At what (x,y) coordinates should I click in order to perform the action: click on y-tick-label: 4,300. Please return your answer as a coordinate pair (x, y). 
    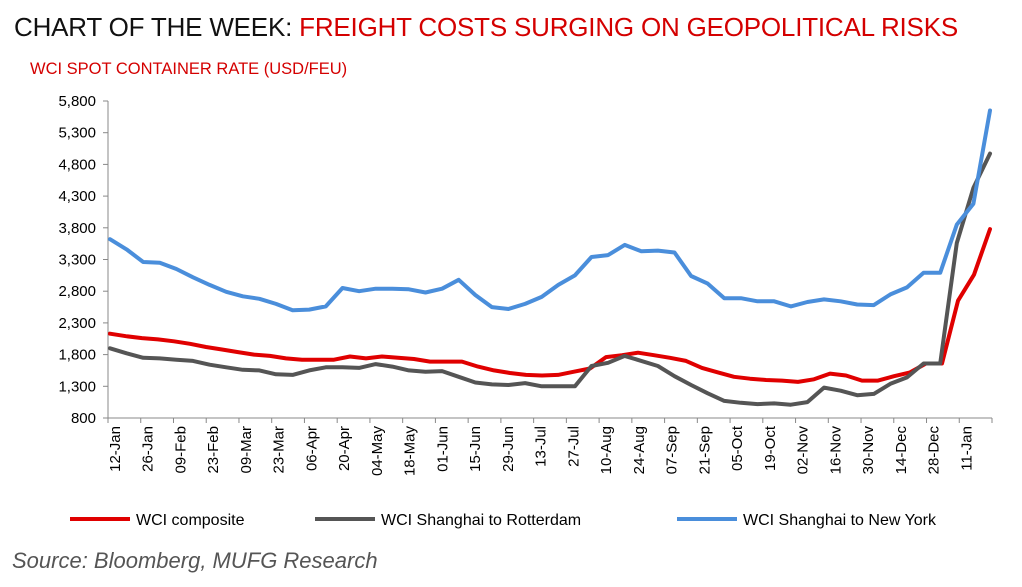
    Looking at the image, I should click on (77, 196).